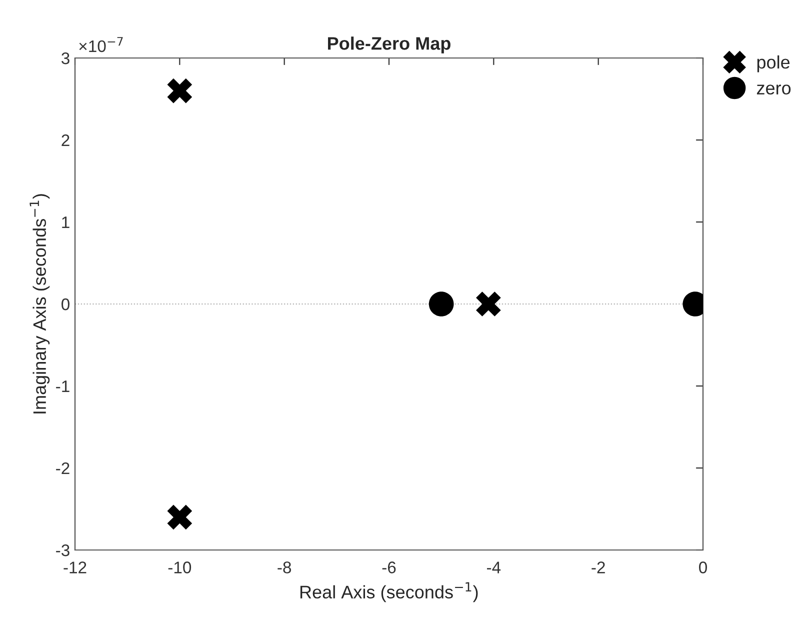  I want to click on y-tick-label: -2, so click(63, 468).